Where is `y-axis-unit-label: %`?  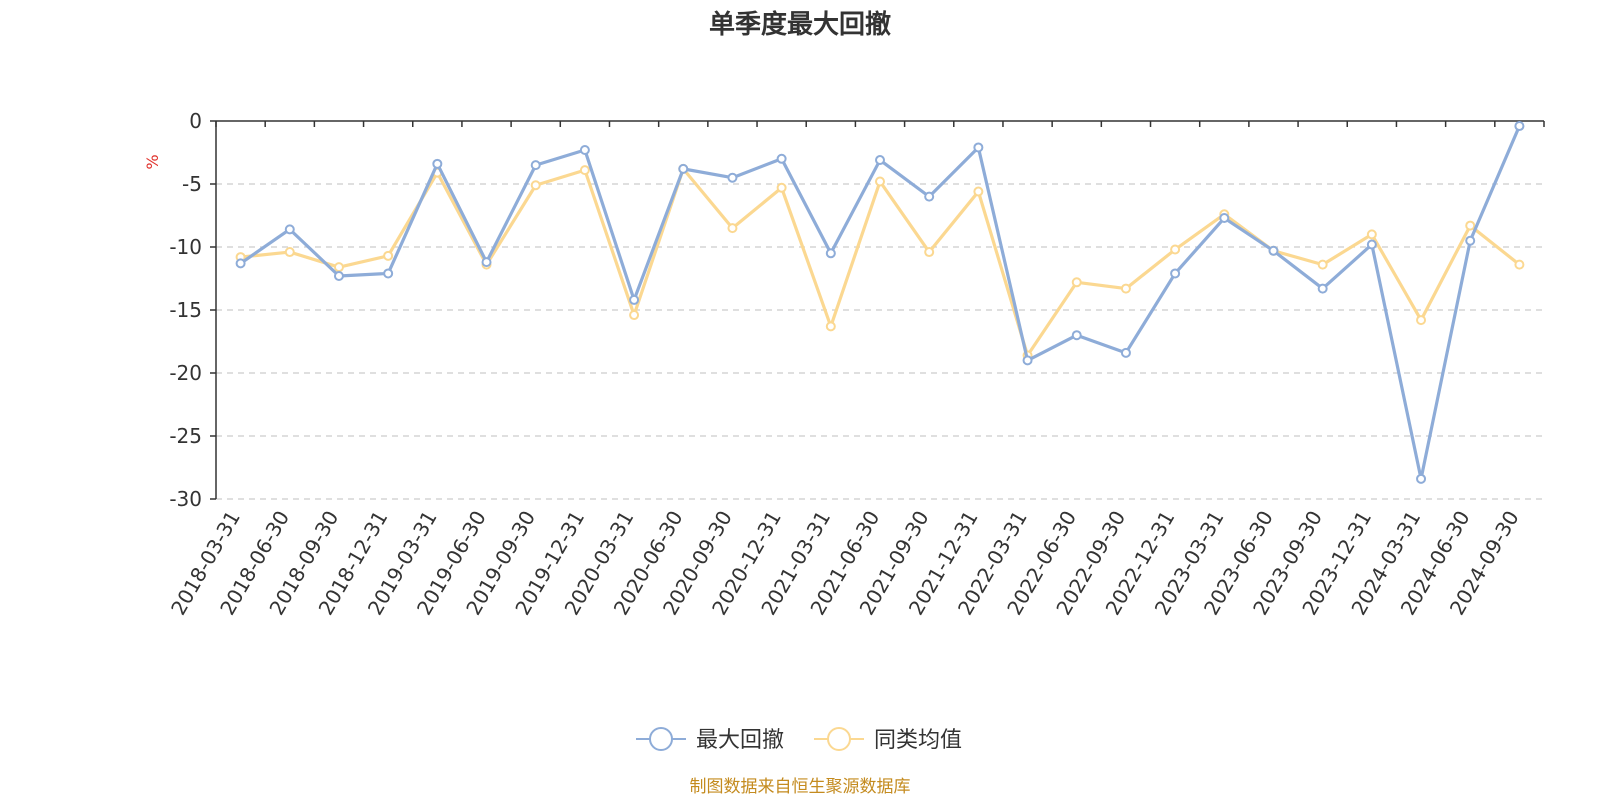
y-axis-unit-label: % is located at coordinates (152, 161).